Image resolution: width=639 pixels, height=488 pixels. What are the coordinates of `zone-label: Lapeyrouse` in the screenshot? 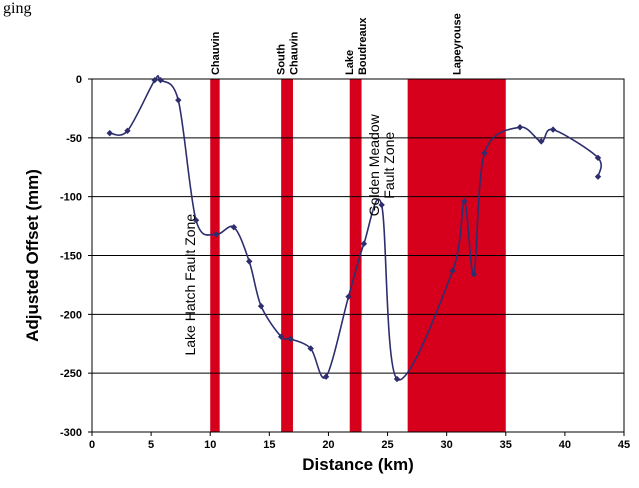 It's located at (458, 44).